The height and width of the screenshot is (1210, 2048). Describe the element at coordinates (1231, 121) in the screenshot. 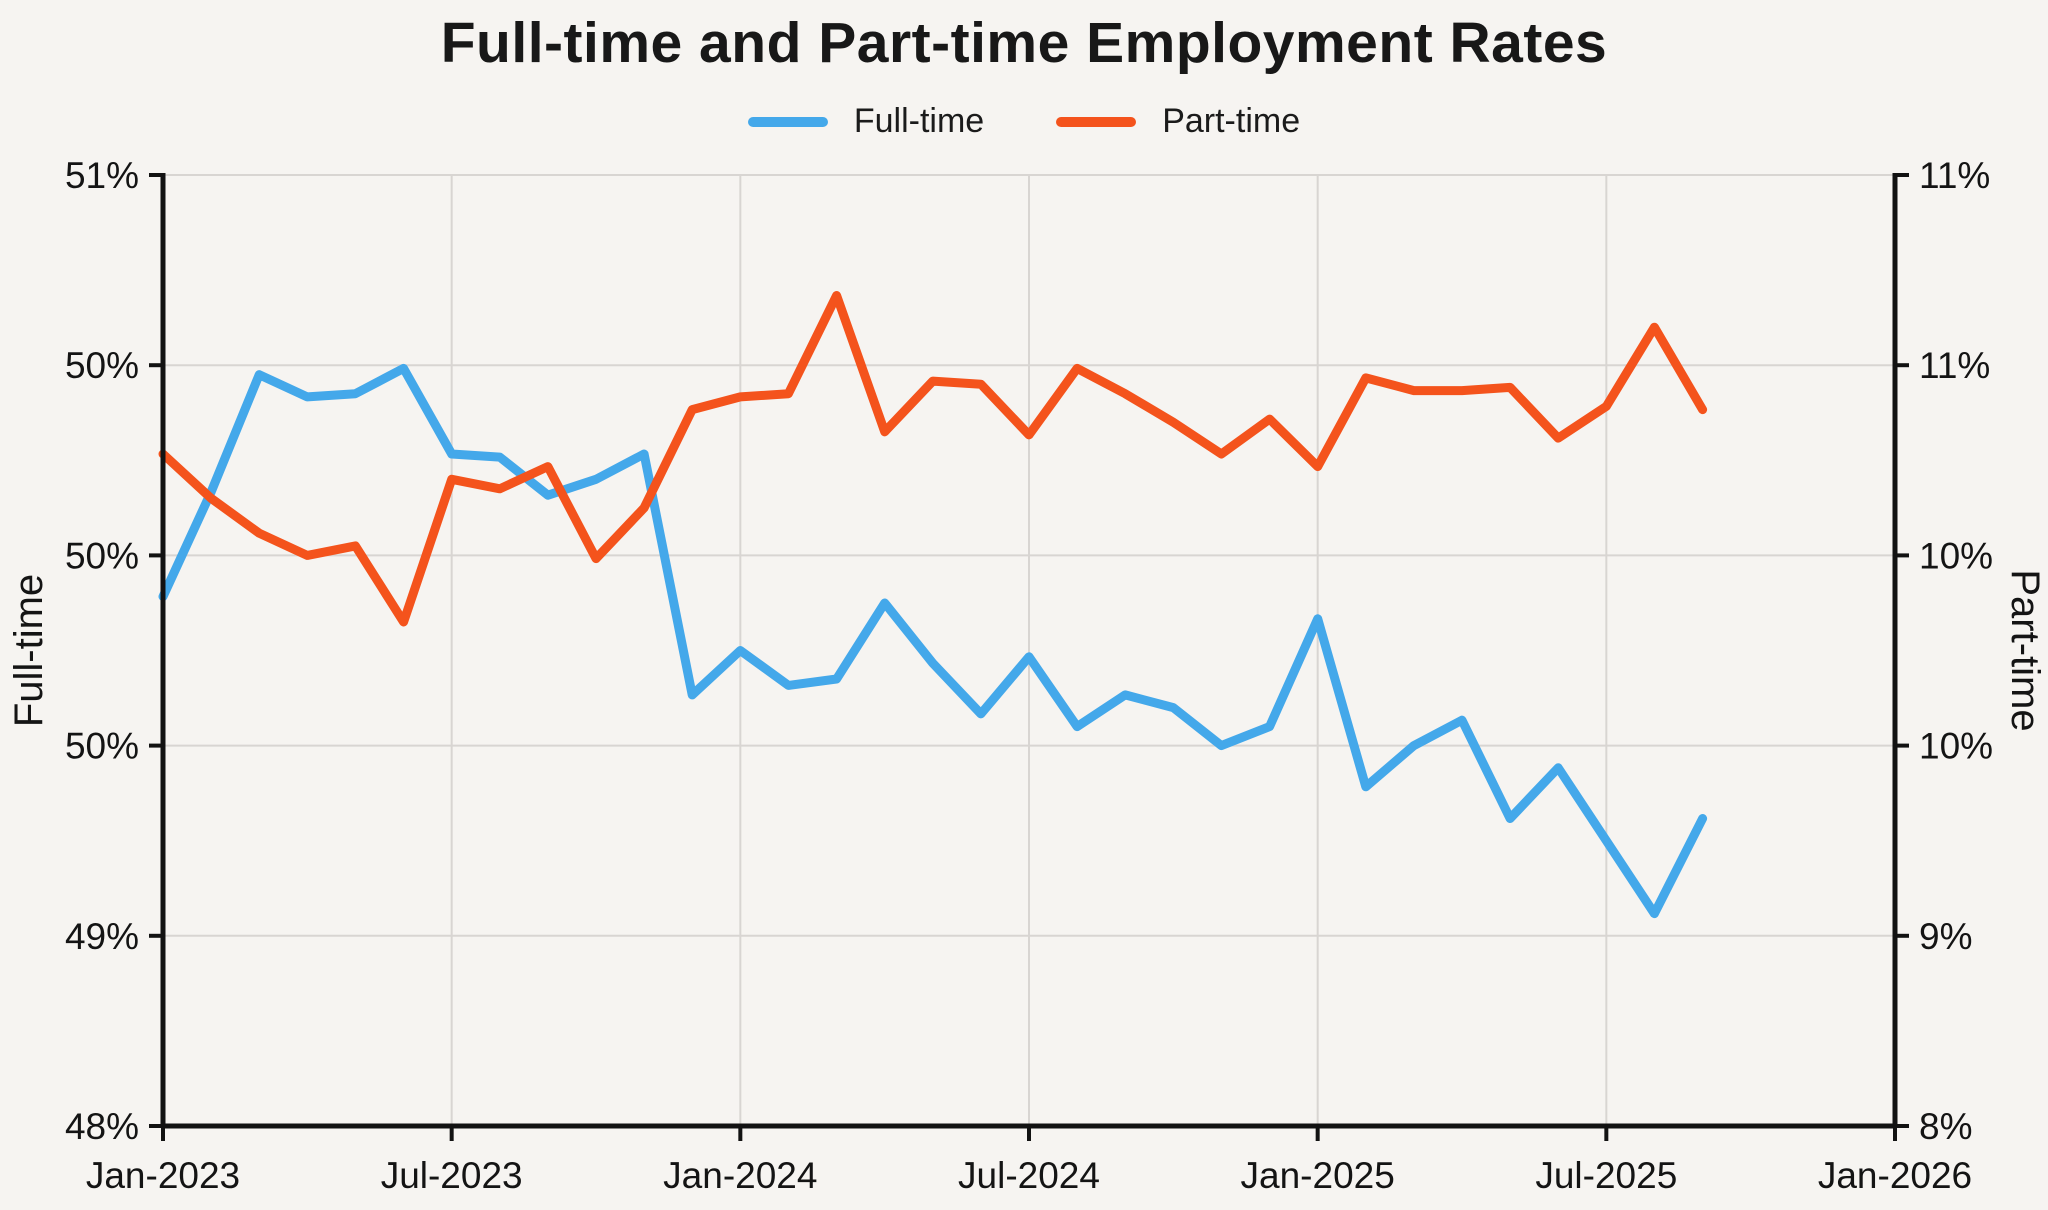

I see `legend-label-parttime: Part-time` at that location.